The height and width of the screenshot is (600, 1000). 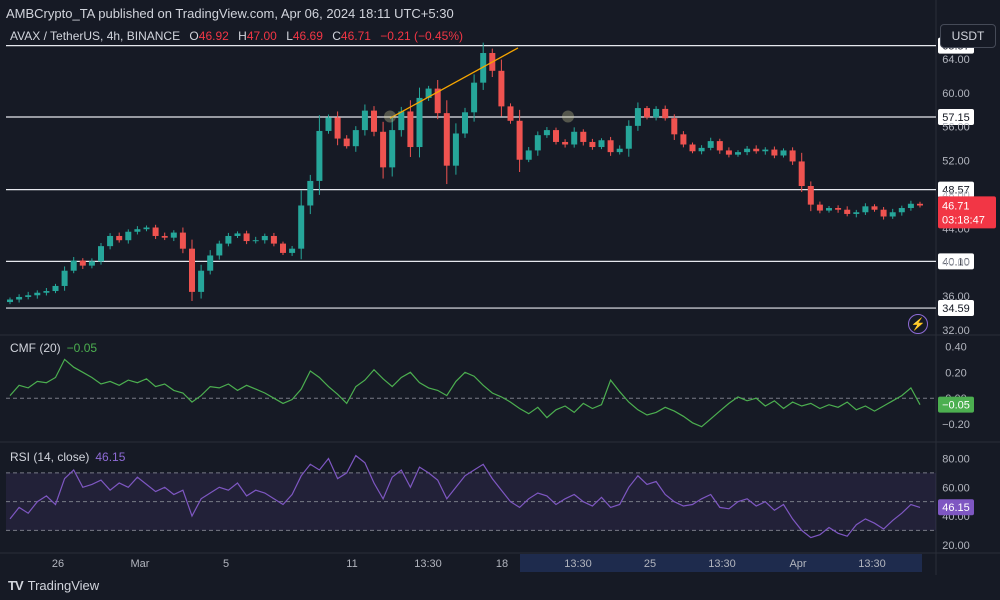 What do you see at coordinates (213, 36) in the screenshot?
I see `open-value: 46.92` at bounding box center [213, 36].